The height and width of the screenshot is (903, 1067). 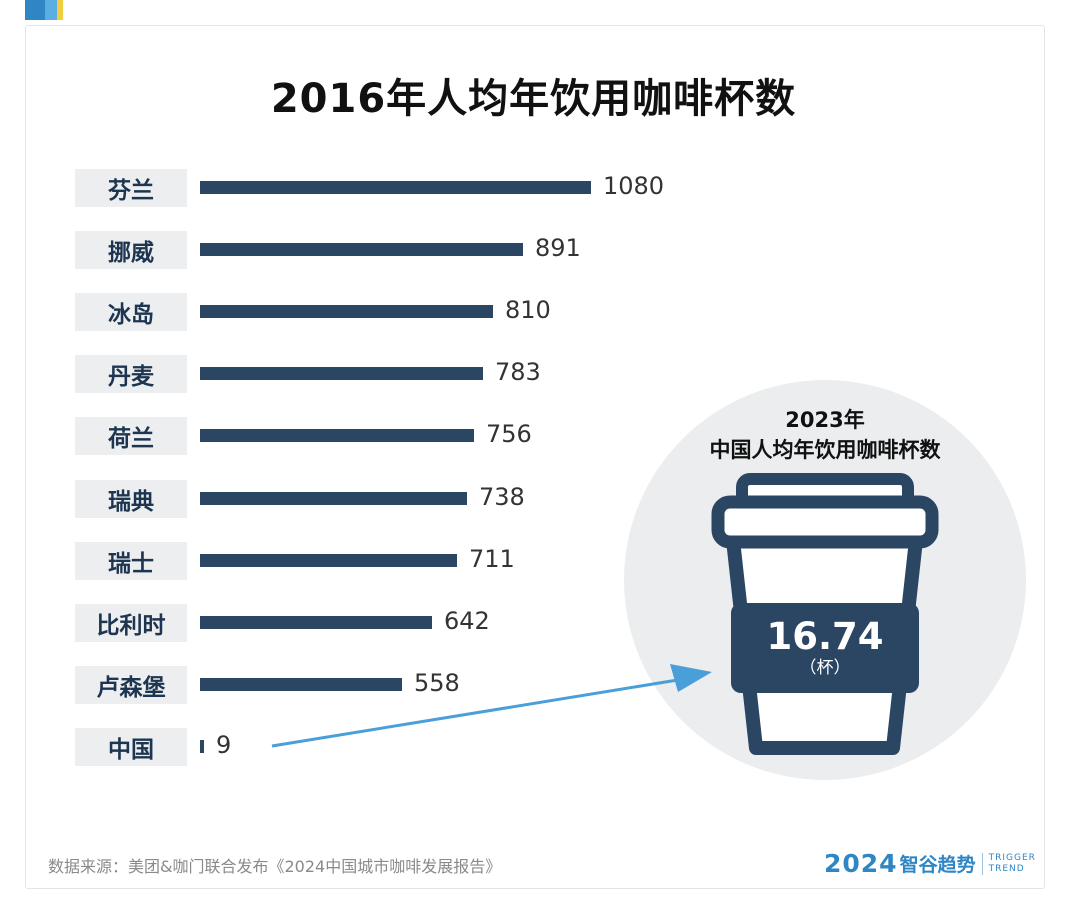 I want to click on bar-value-label: 642, so click(x=467, y=621).